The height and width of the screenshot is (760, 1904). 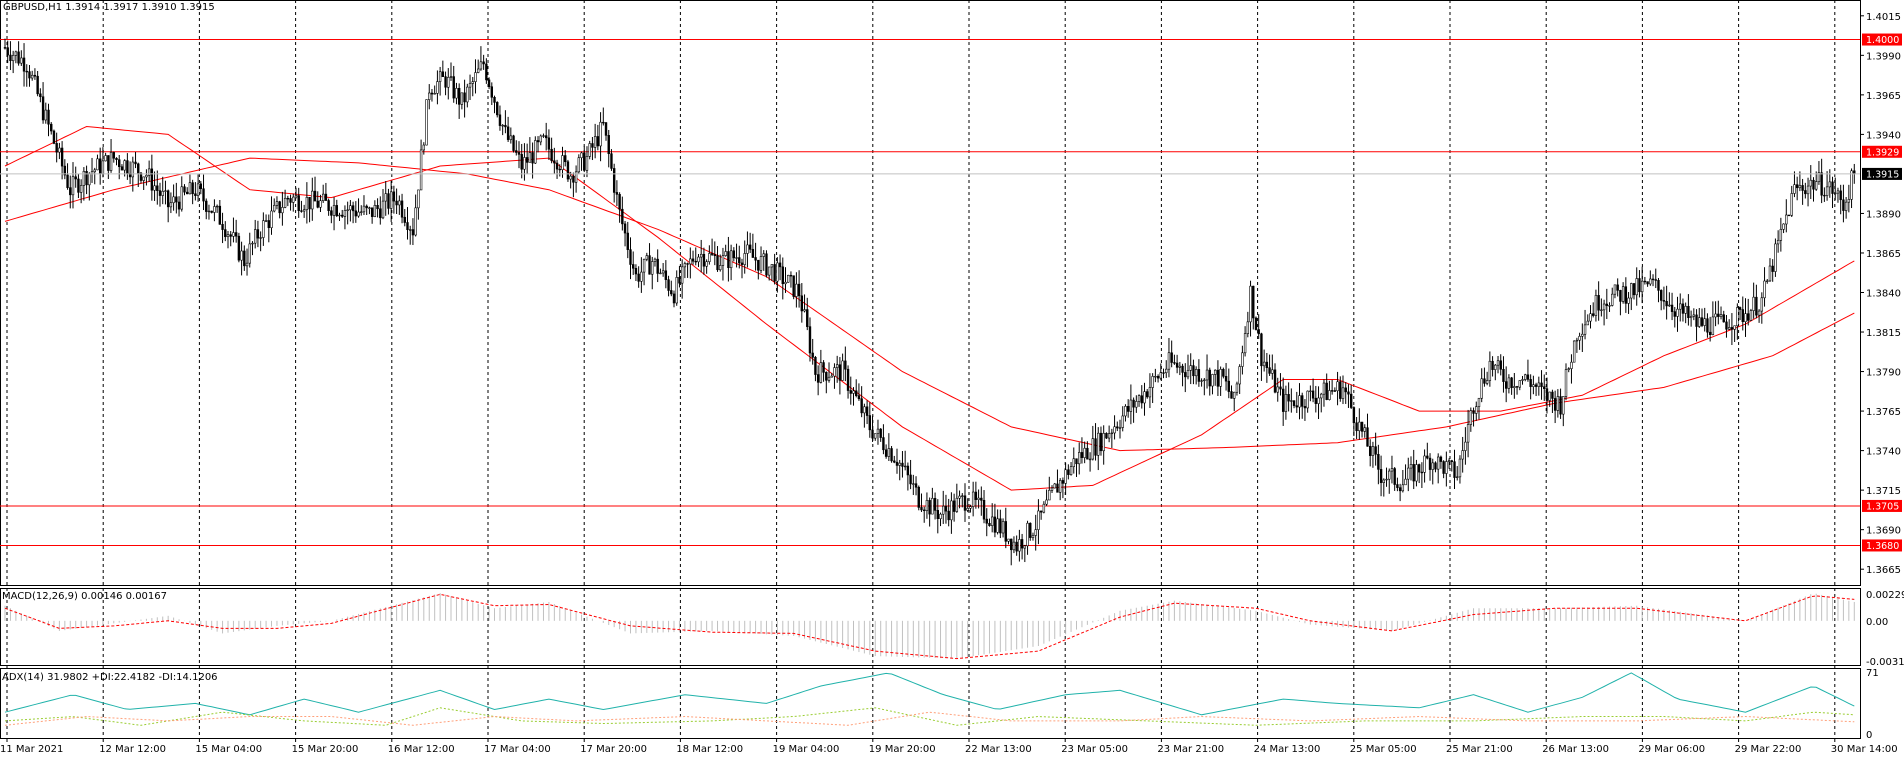 What do you see at coordinates (1882, 40) in the screenshot?
I see `level-price-label: 1.4000` at bounding box center [1882, 40].